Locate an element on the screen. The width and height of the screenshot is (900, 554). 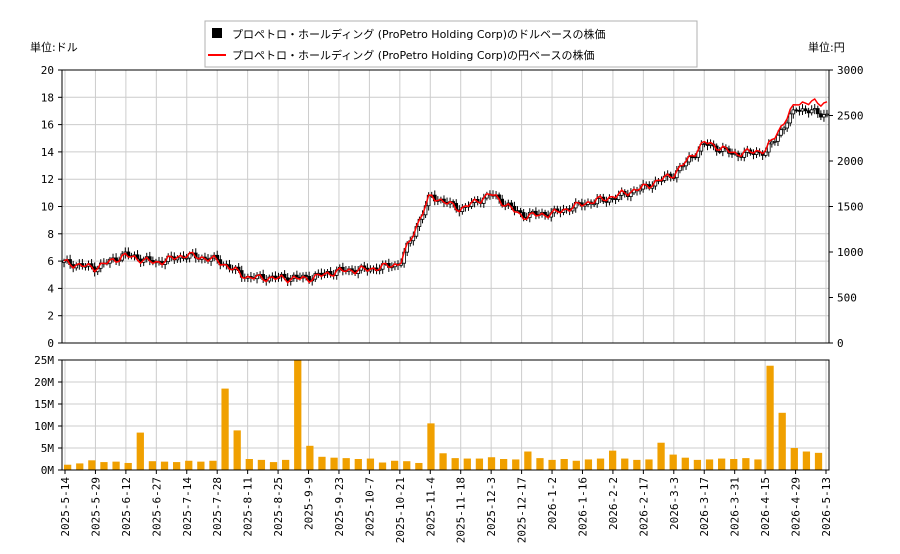
x-tick-label: 2026-4-15 is located at coordinates (765, 507).